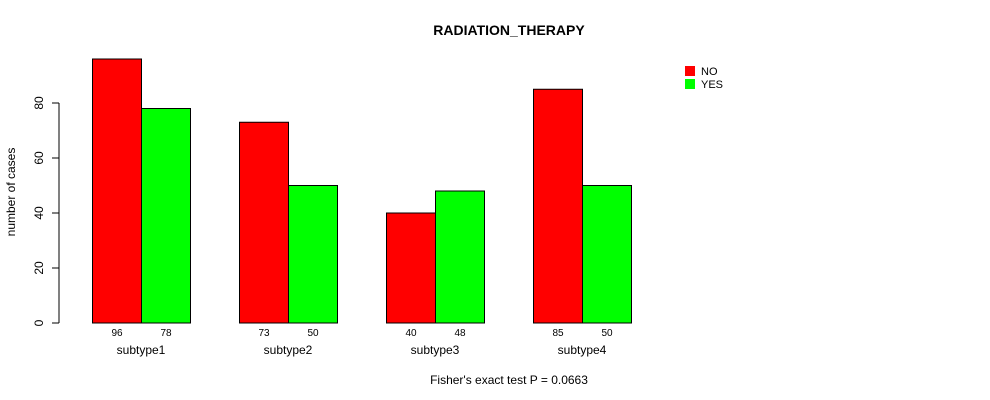  I want to click on bar-value-label: 48, so click(460, 333).